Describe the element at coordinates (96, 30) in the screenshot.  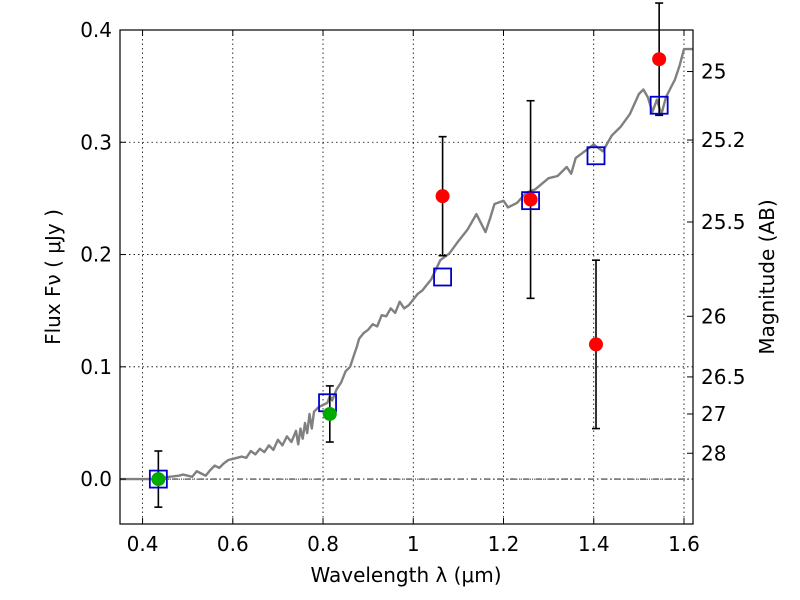
I see `y-tick-label: 0.4` at that location.